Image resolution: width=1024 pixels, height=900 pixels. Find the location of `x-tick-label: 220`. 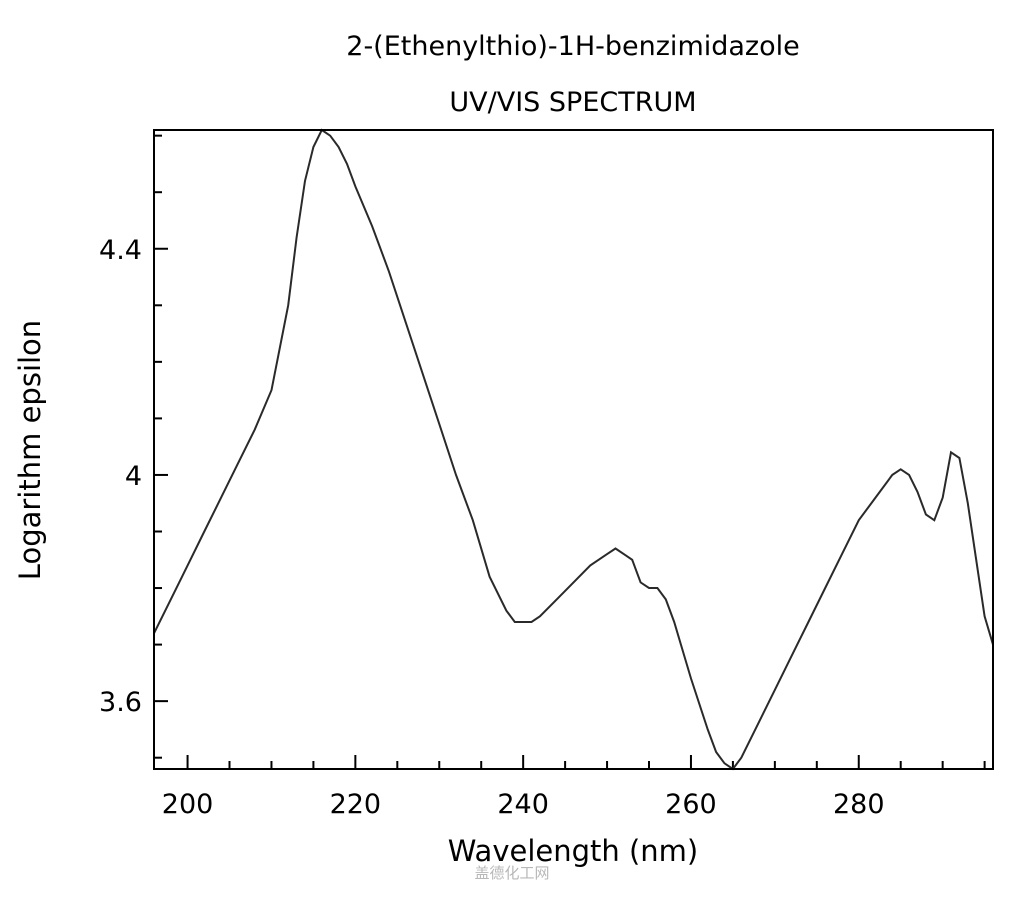

x-tick-label: 220 is located at coordinates (356, 804).